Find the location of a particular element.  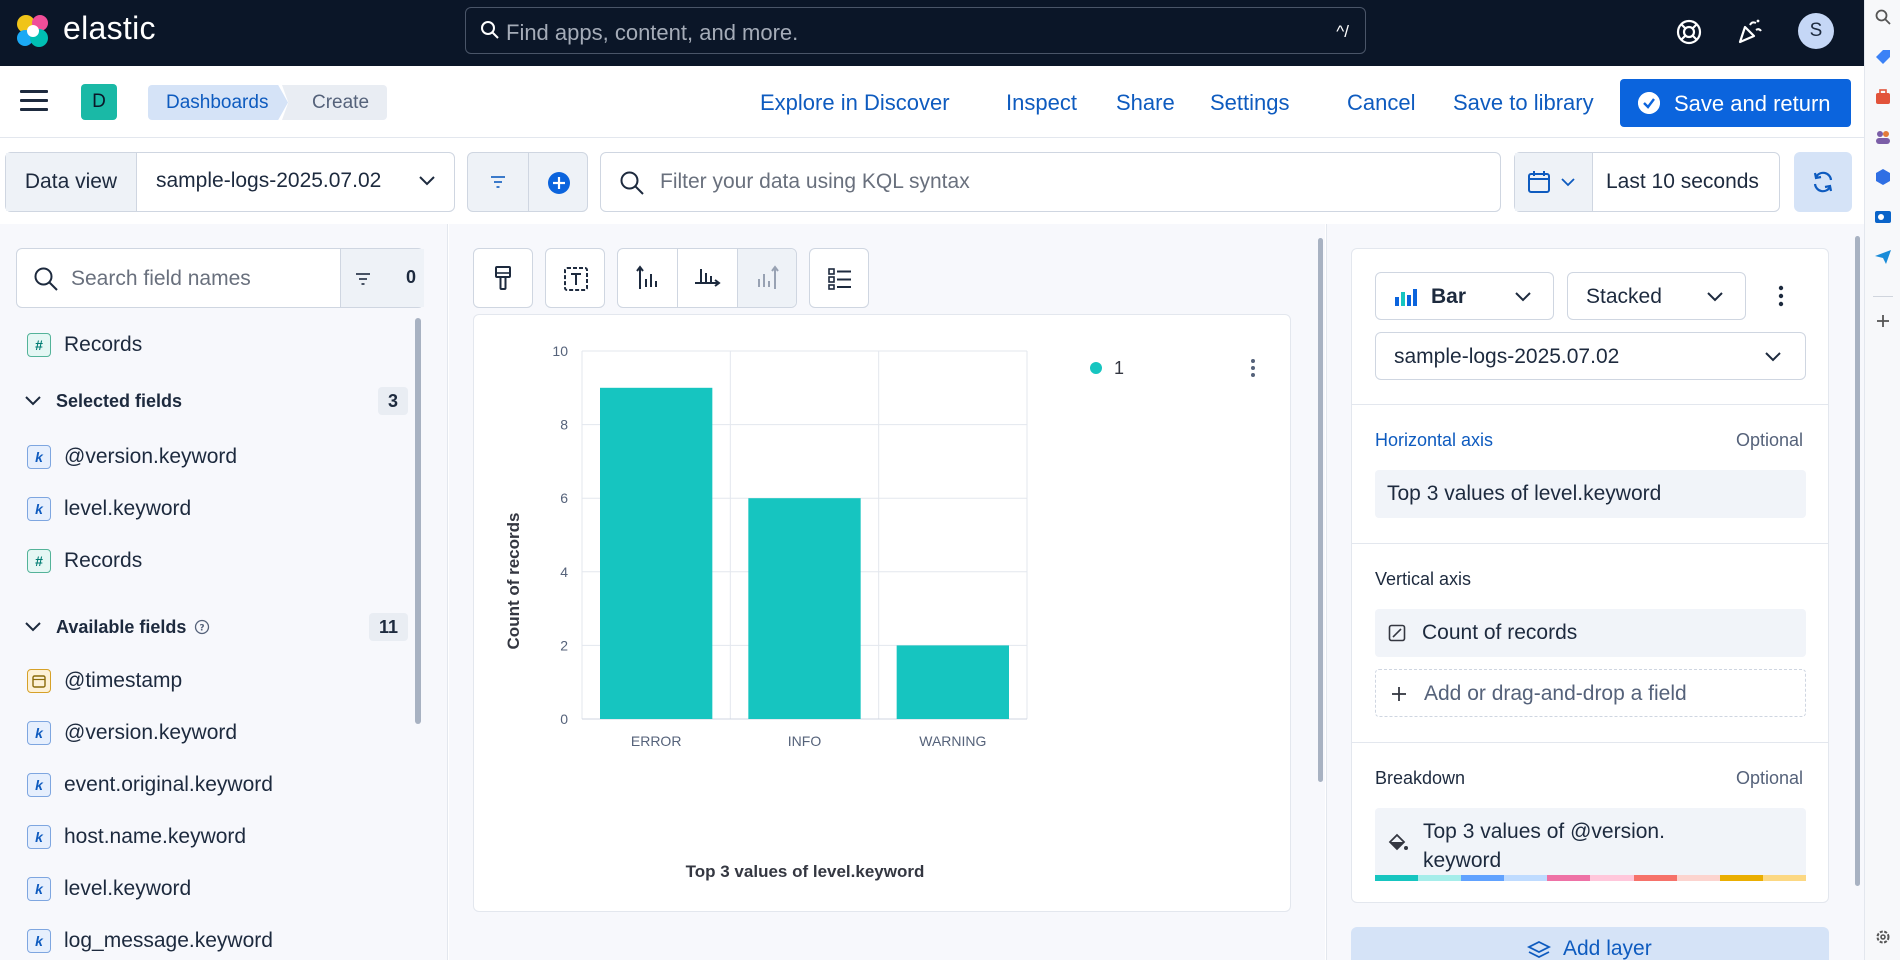

field-filter-count: 0 is located at coordinates (411, 277).